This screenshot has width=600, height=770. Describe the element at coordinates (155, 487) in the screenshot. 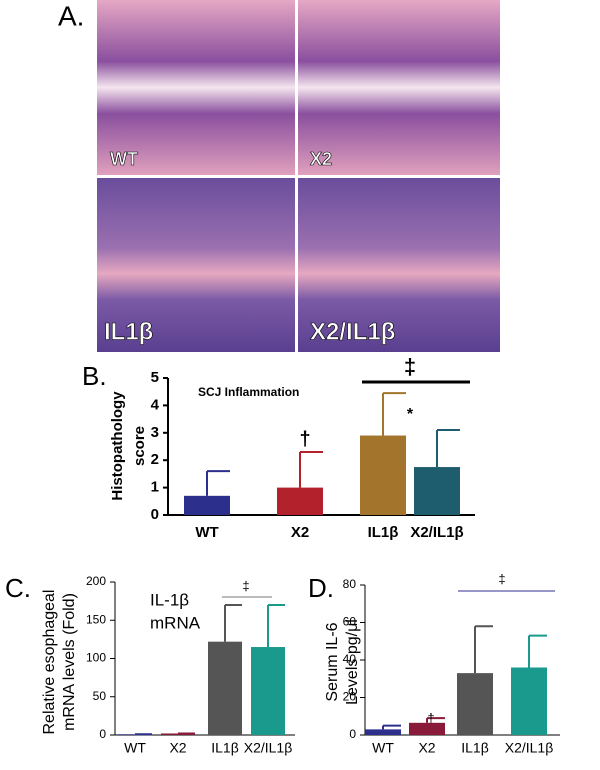

I see `y-tick-label: 1` at that location.